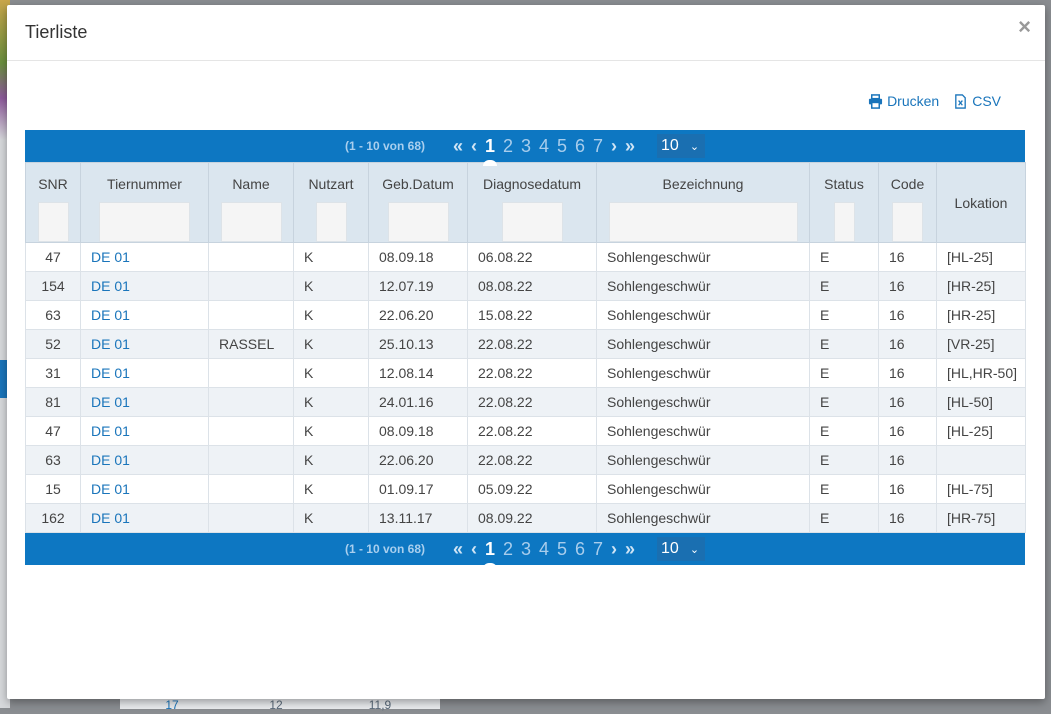 Image resolution: width=1051 pixels, height=714 pixels. I want to click on column-header-snr: SNR, so click(53, 202).